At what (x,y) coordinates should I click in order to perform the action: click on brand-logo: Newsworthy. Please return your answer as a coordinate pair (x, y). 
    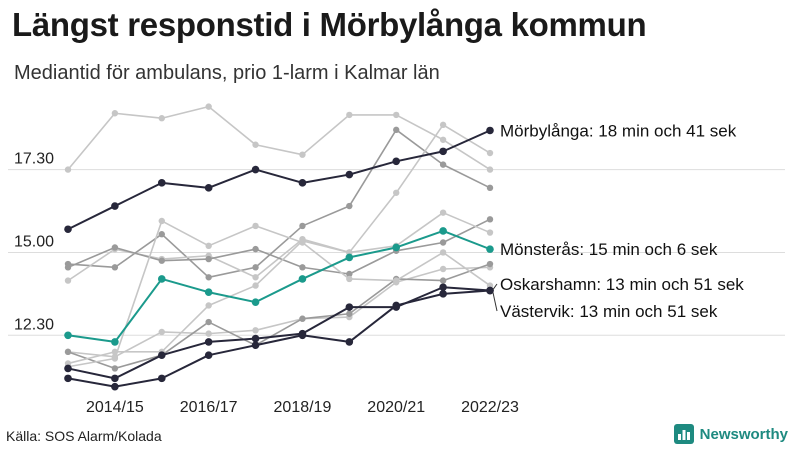
    Looking at the image, I should click on (730, 434).